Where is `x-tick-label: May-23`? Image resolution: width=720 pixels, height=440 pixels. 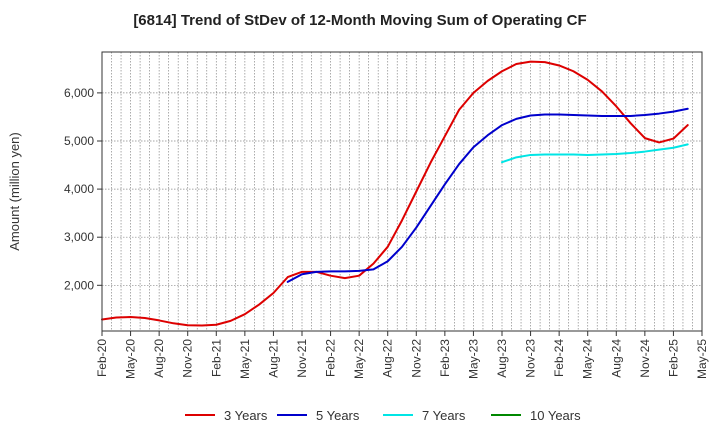
x-tick-label: May-23 is located at coordinates (473, 359).